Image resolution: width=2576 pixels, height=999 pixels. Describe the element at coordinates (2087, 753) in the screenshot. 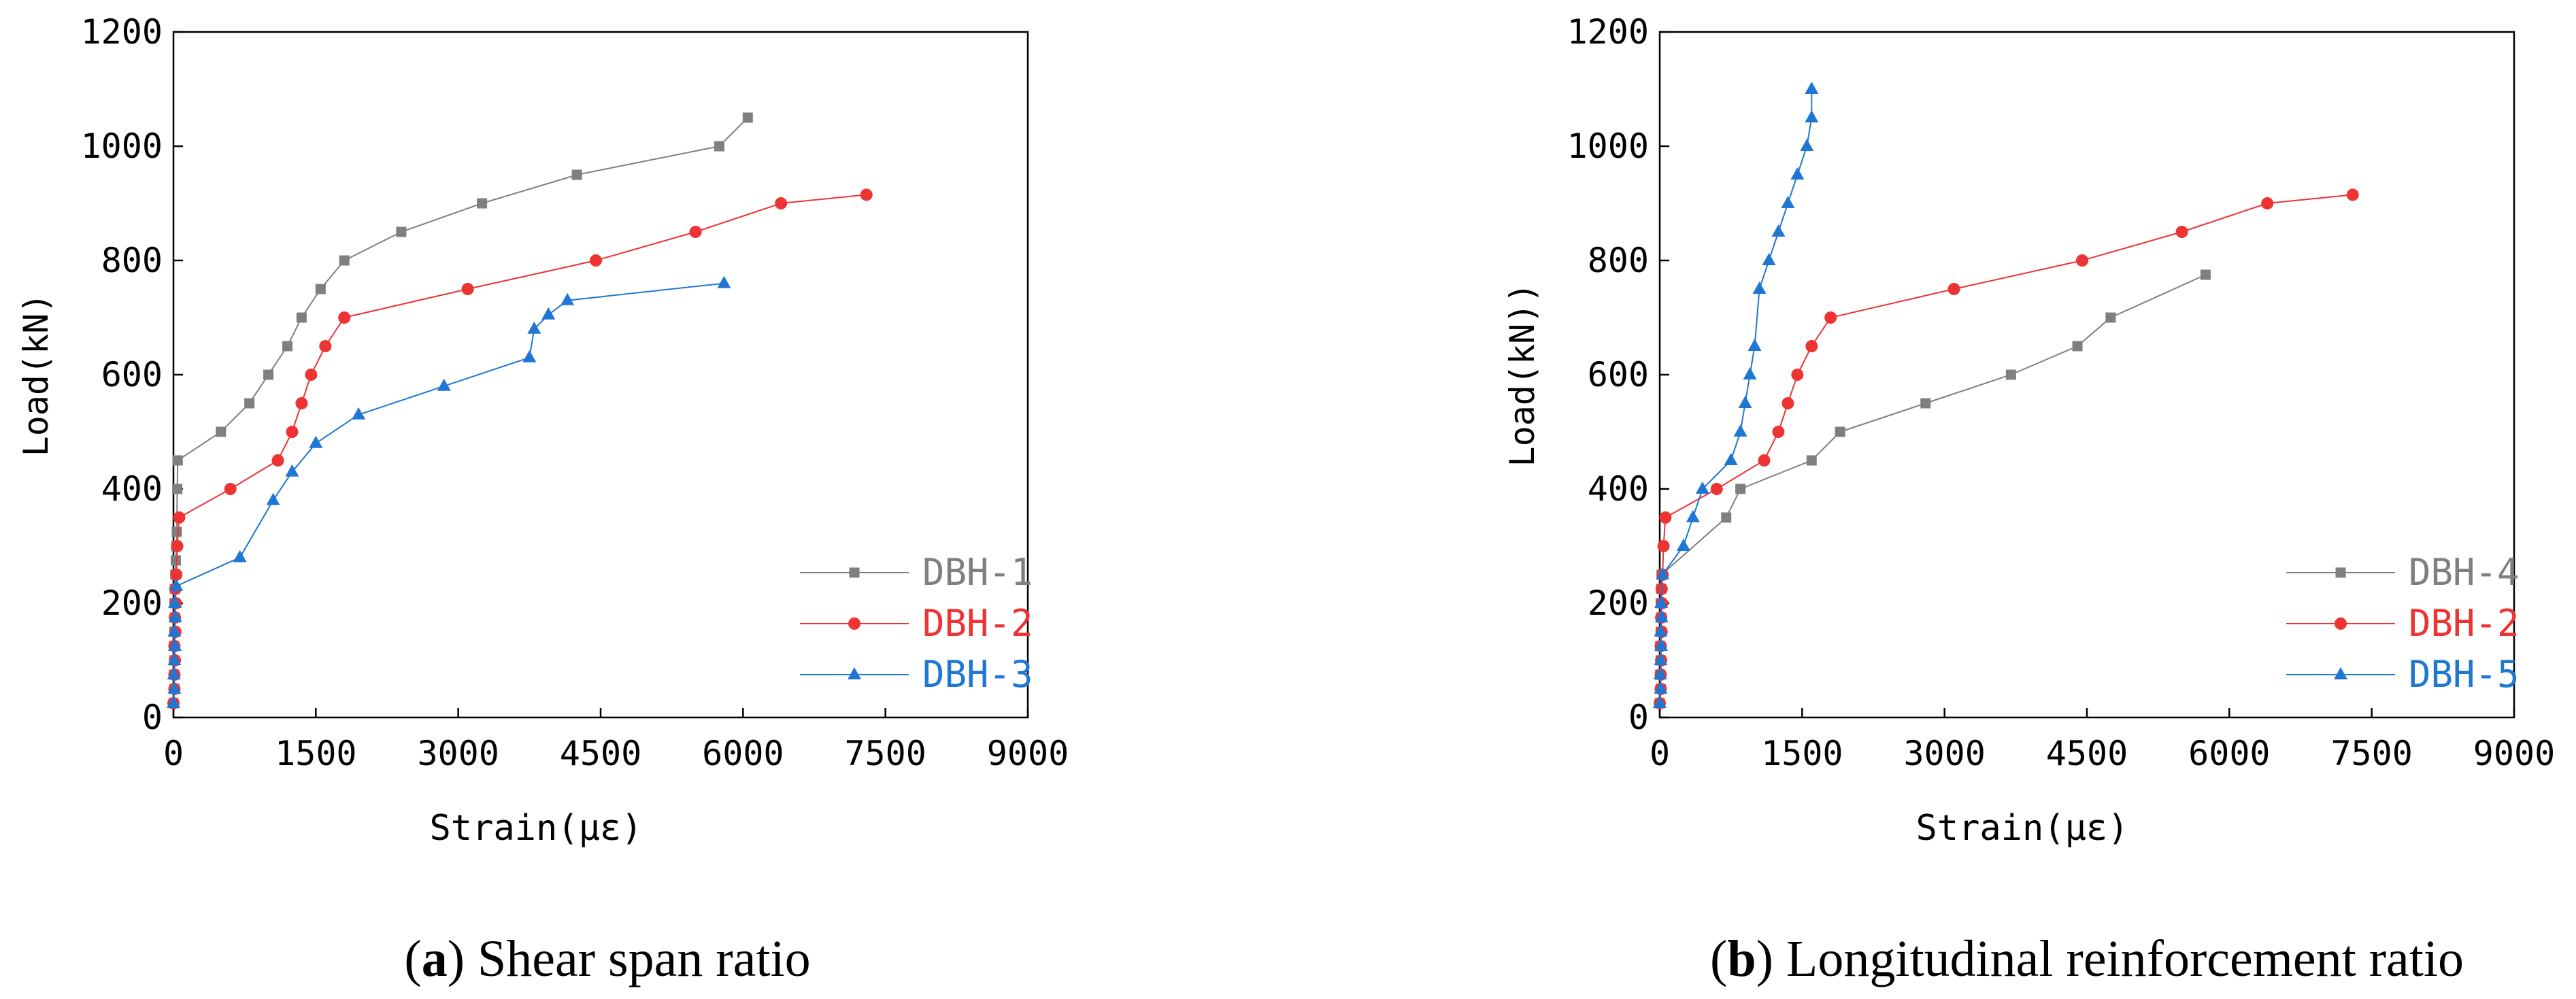

I see `panel-b-x-tick-label-3: 4500` at that location.